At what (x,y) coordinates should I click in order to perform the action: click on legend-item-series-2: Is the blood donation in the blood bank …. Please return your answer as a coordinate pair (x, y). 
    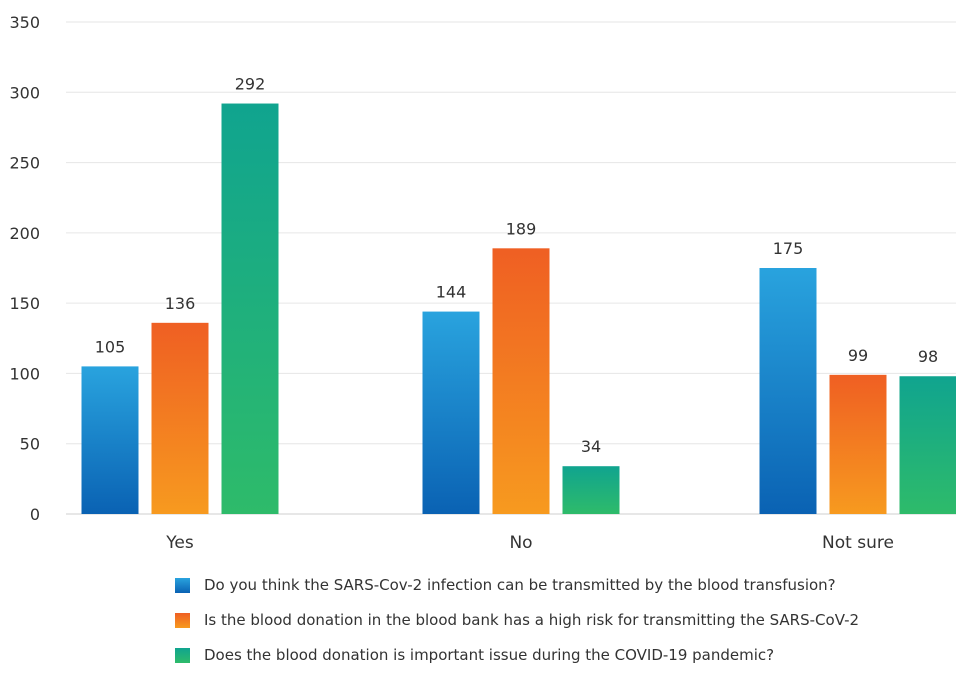
    Looking at the image, I should click on (517, 620).